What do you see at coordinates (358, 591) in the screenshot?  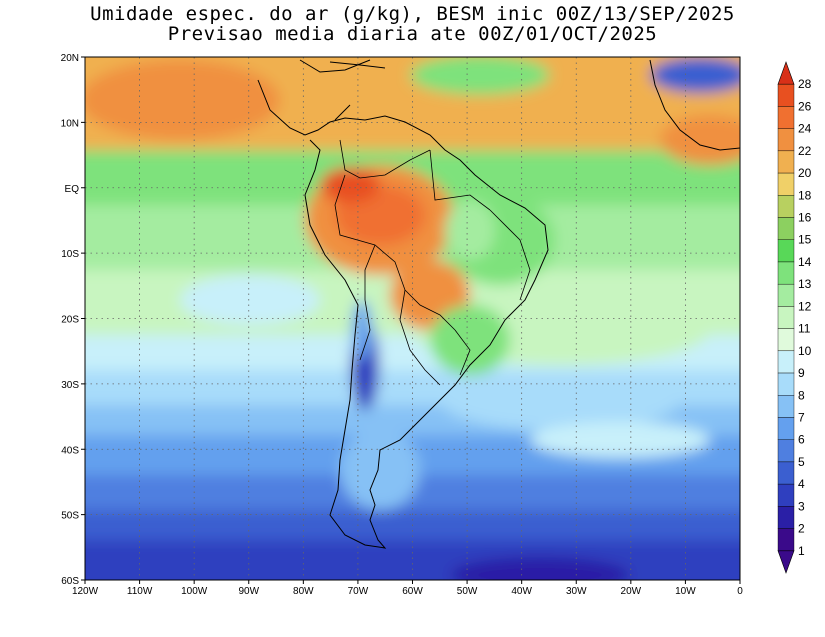 I see `lon-tick-label: 70W` at bounding box center [358, 591].